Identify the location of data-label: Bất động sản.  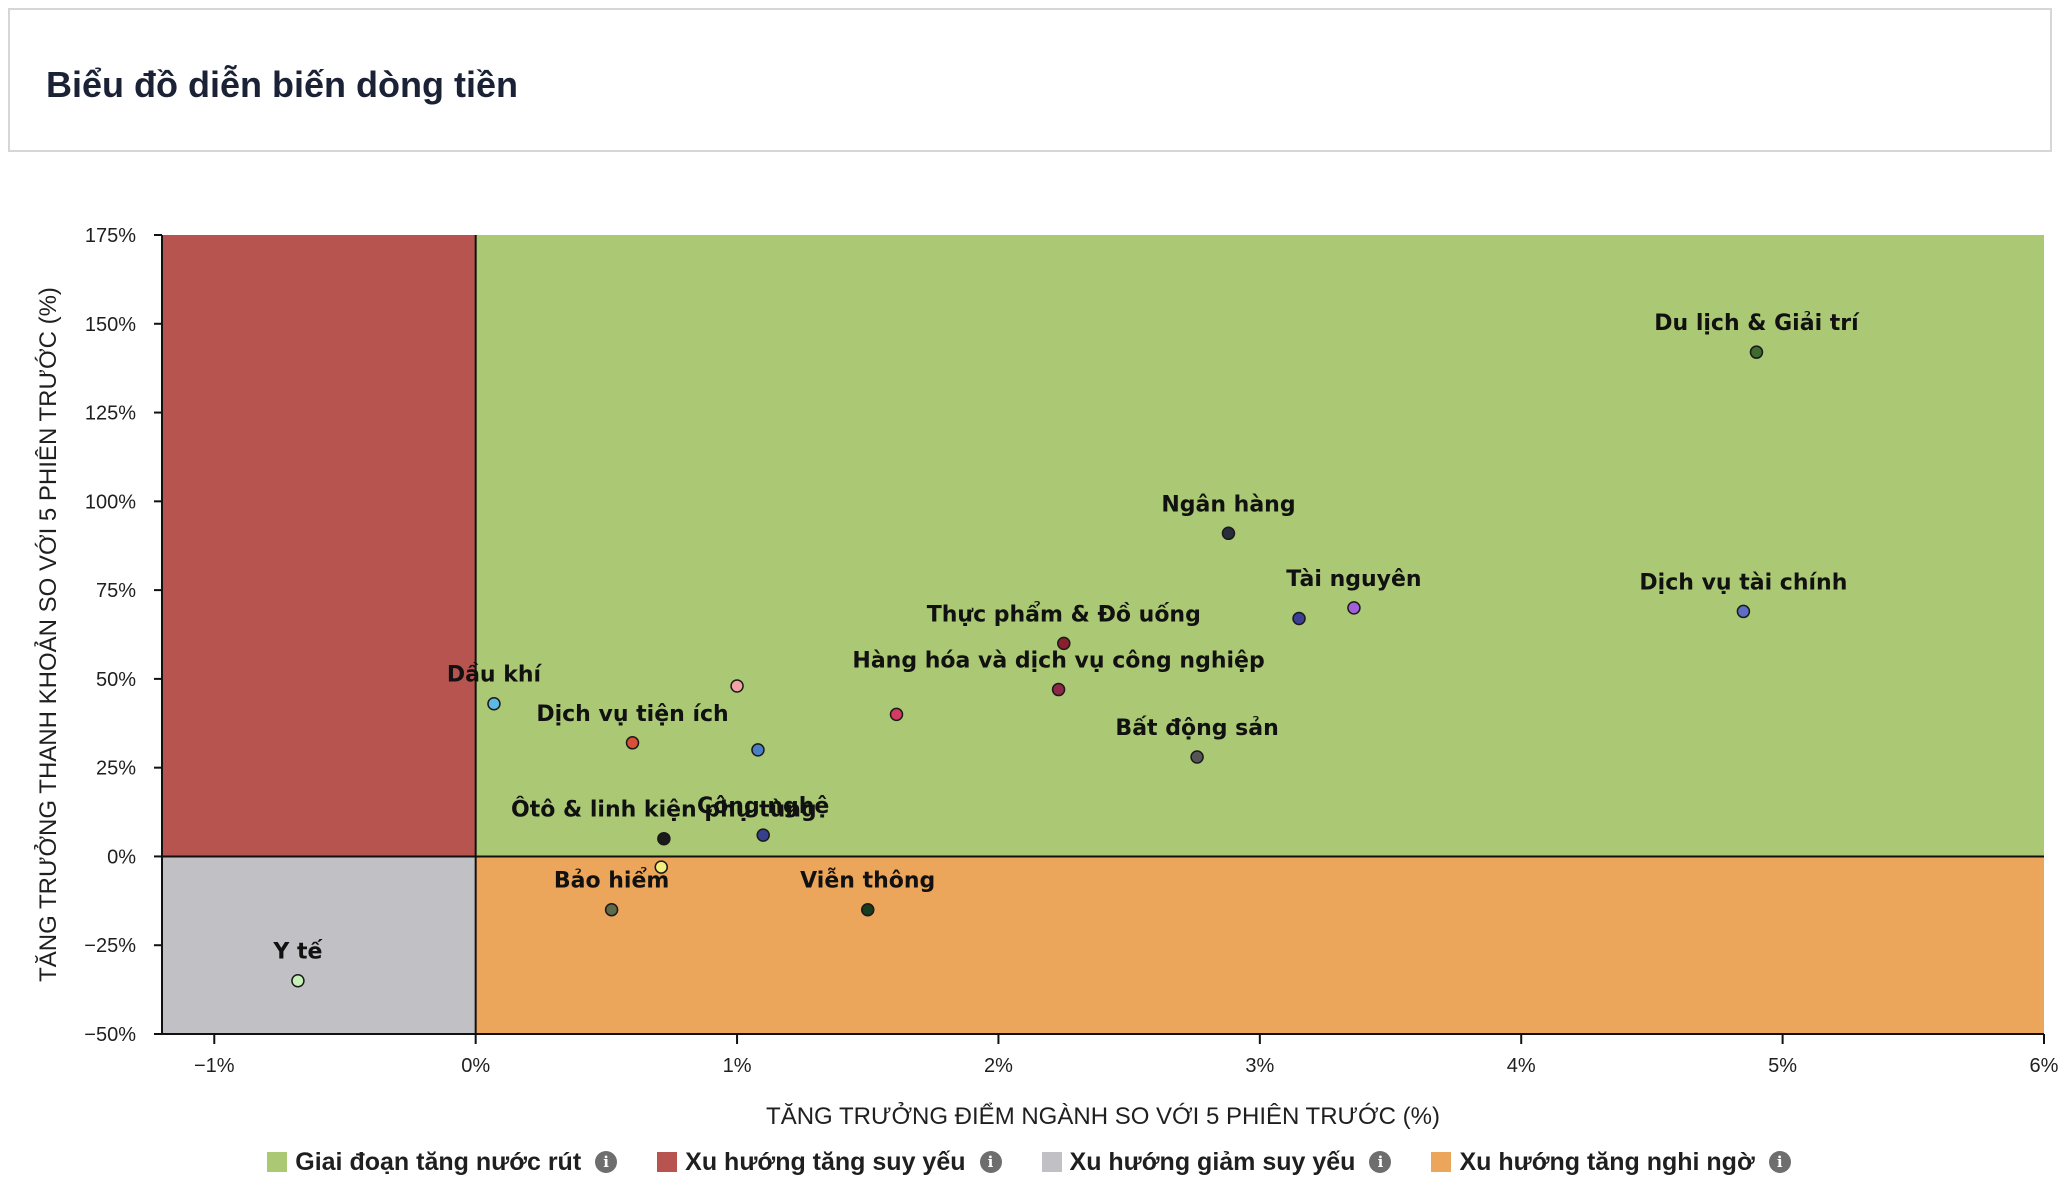
(1196, 728).